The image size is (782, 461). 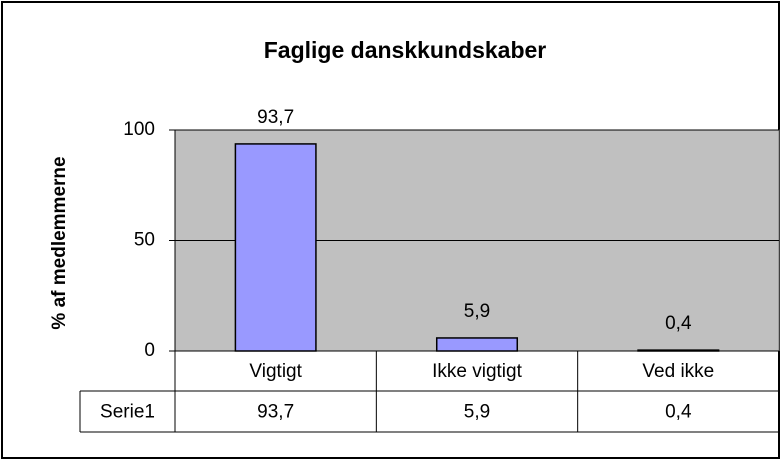 What do you see at coordinates (477, 371) in the screenshot?
I see `x-tick-label: Ikke vigtigt` at bounding box center [477, 371].